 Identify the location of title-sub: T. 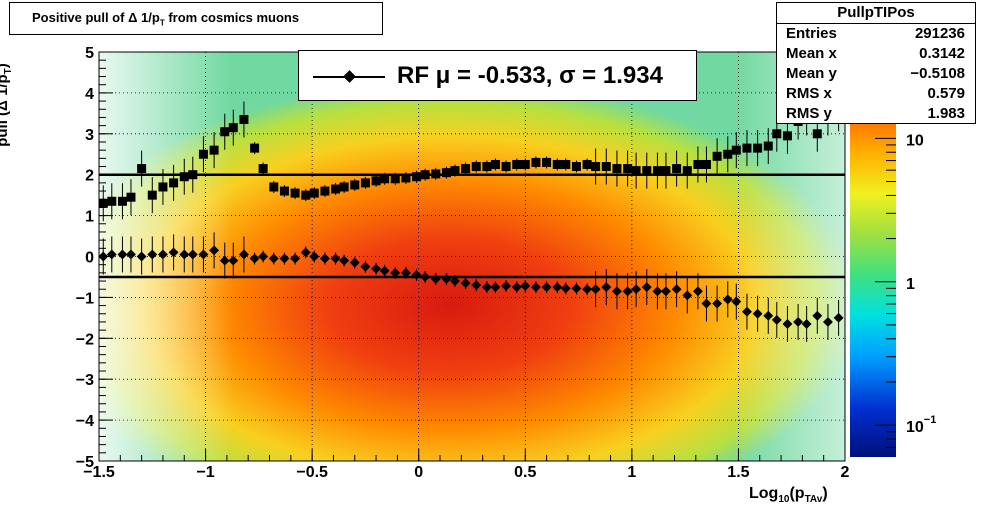
(162, 23).